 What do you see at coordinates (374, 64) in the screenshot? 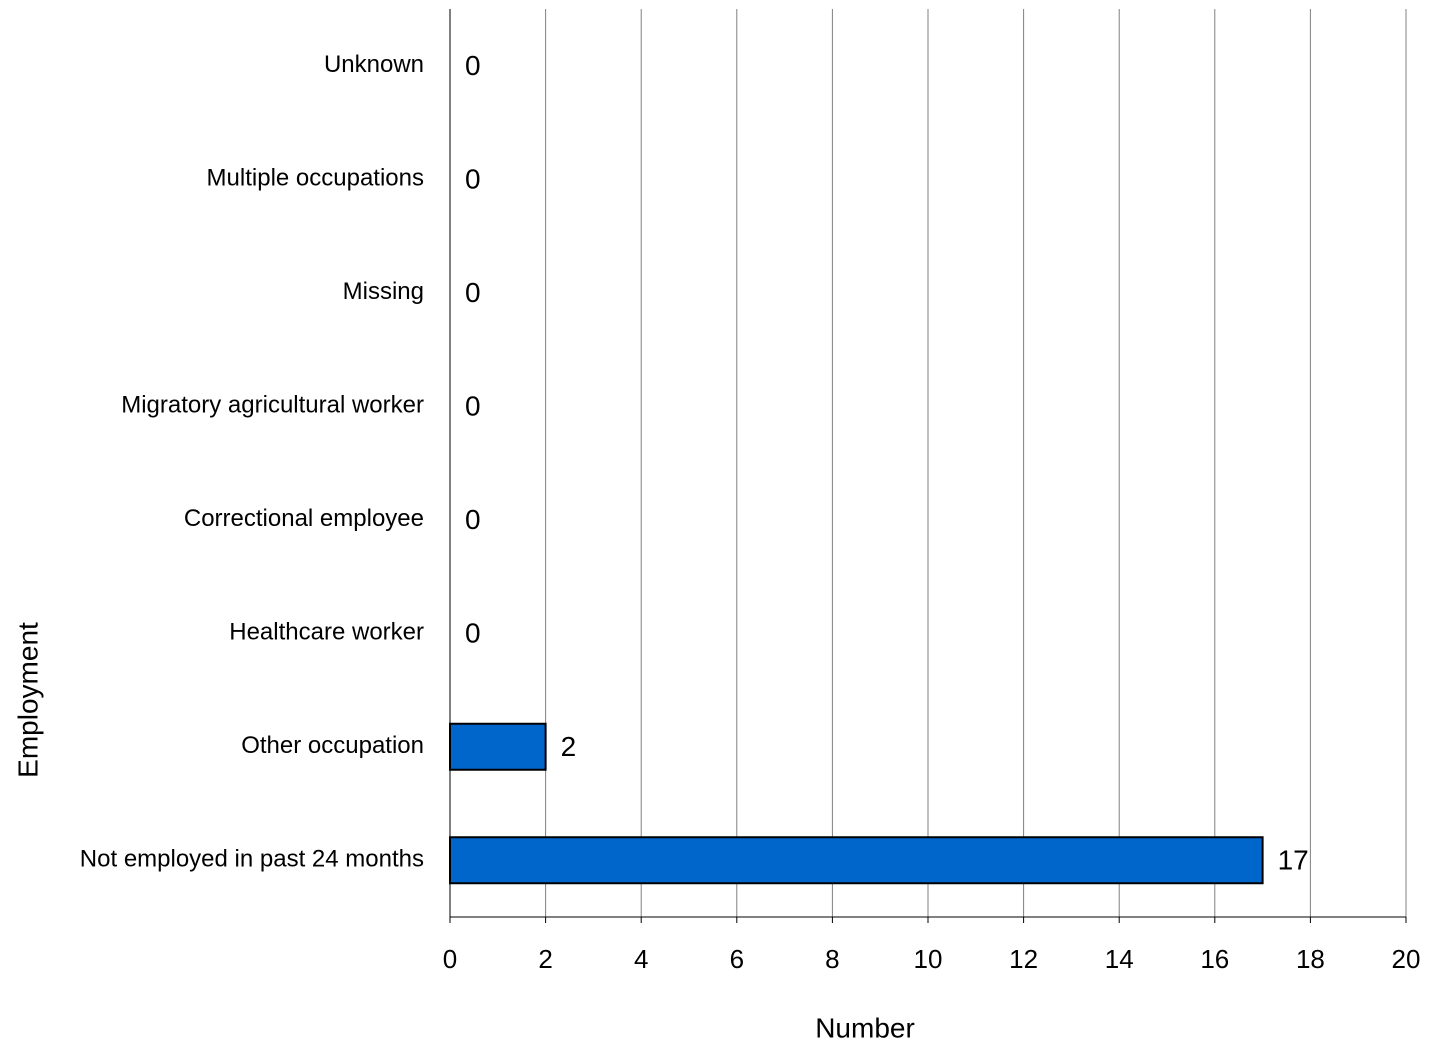
I see `y-tick-label: Unknown` at bounding box center [374, 64].